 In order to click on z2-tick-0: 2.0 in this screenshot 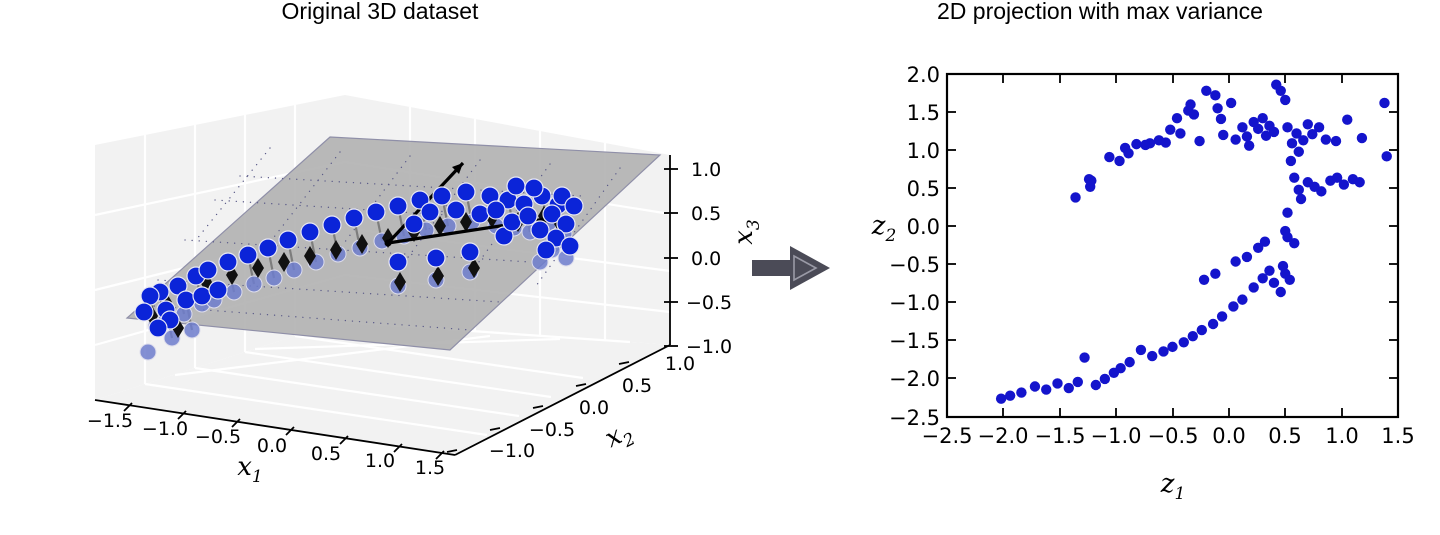, I will do `click(923, 75)`.